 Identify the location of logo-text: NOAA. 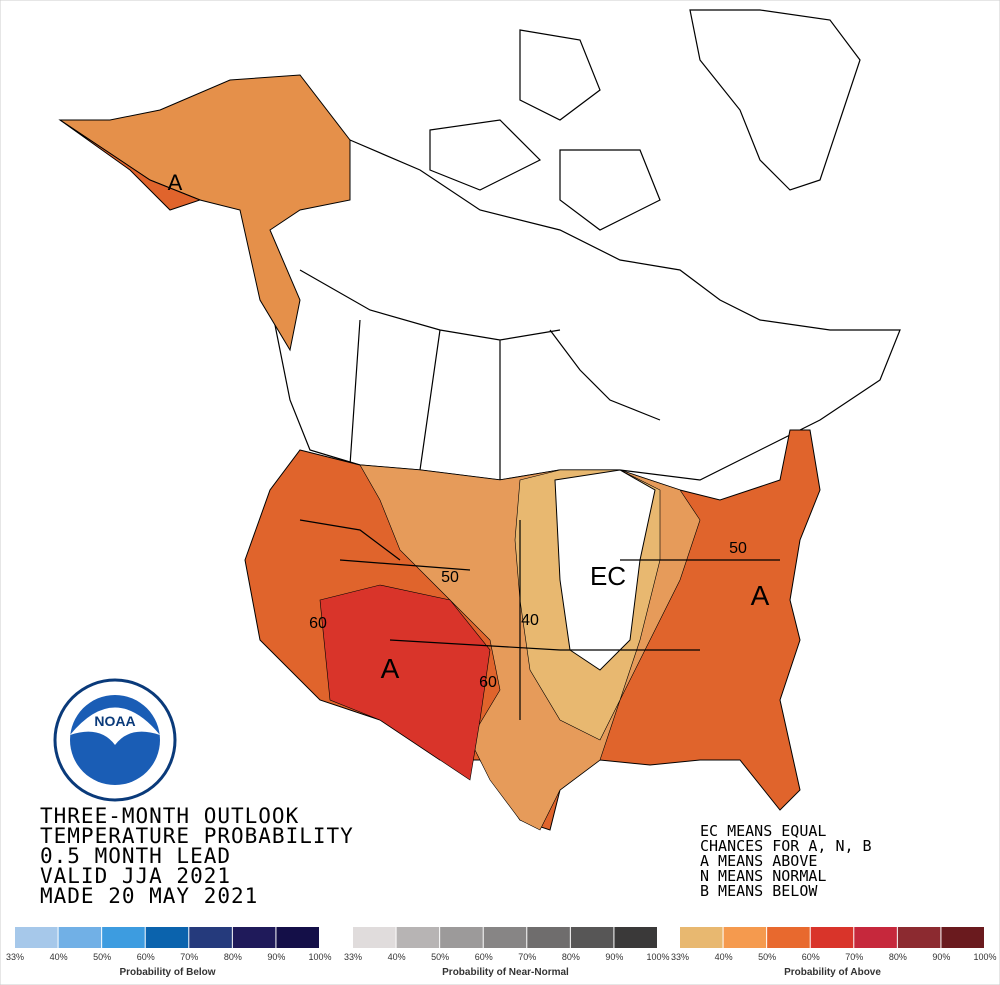
(114, 721).